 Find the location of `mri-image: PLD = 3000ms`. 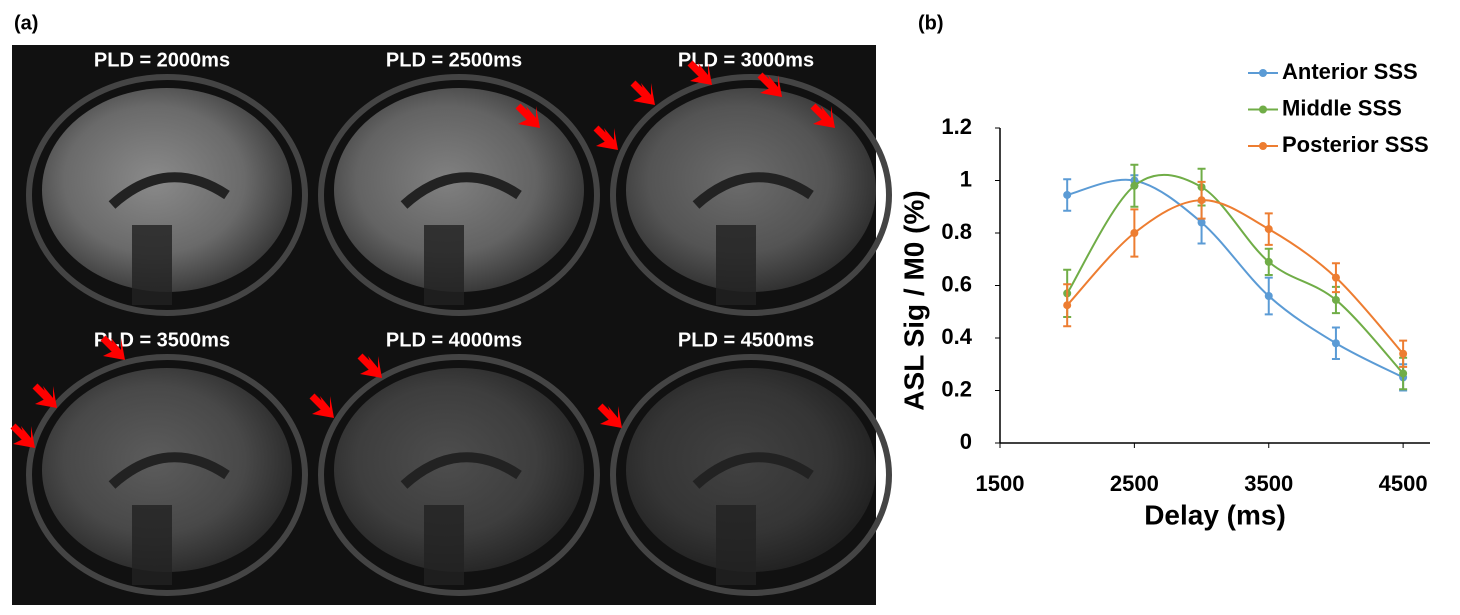

mri-image: PLD = 3000ms is located at coordinates (742, 182).